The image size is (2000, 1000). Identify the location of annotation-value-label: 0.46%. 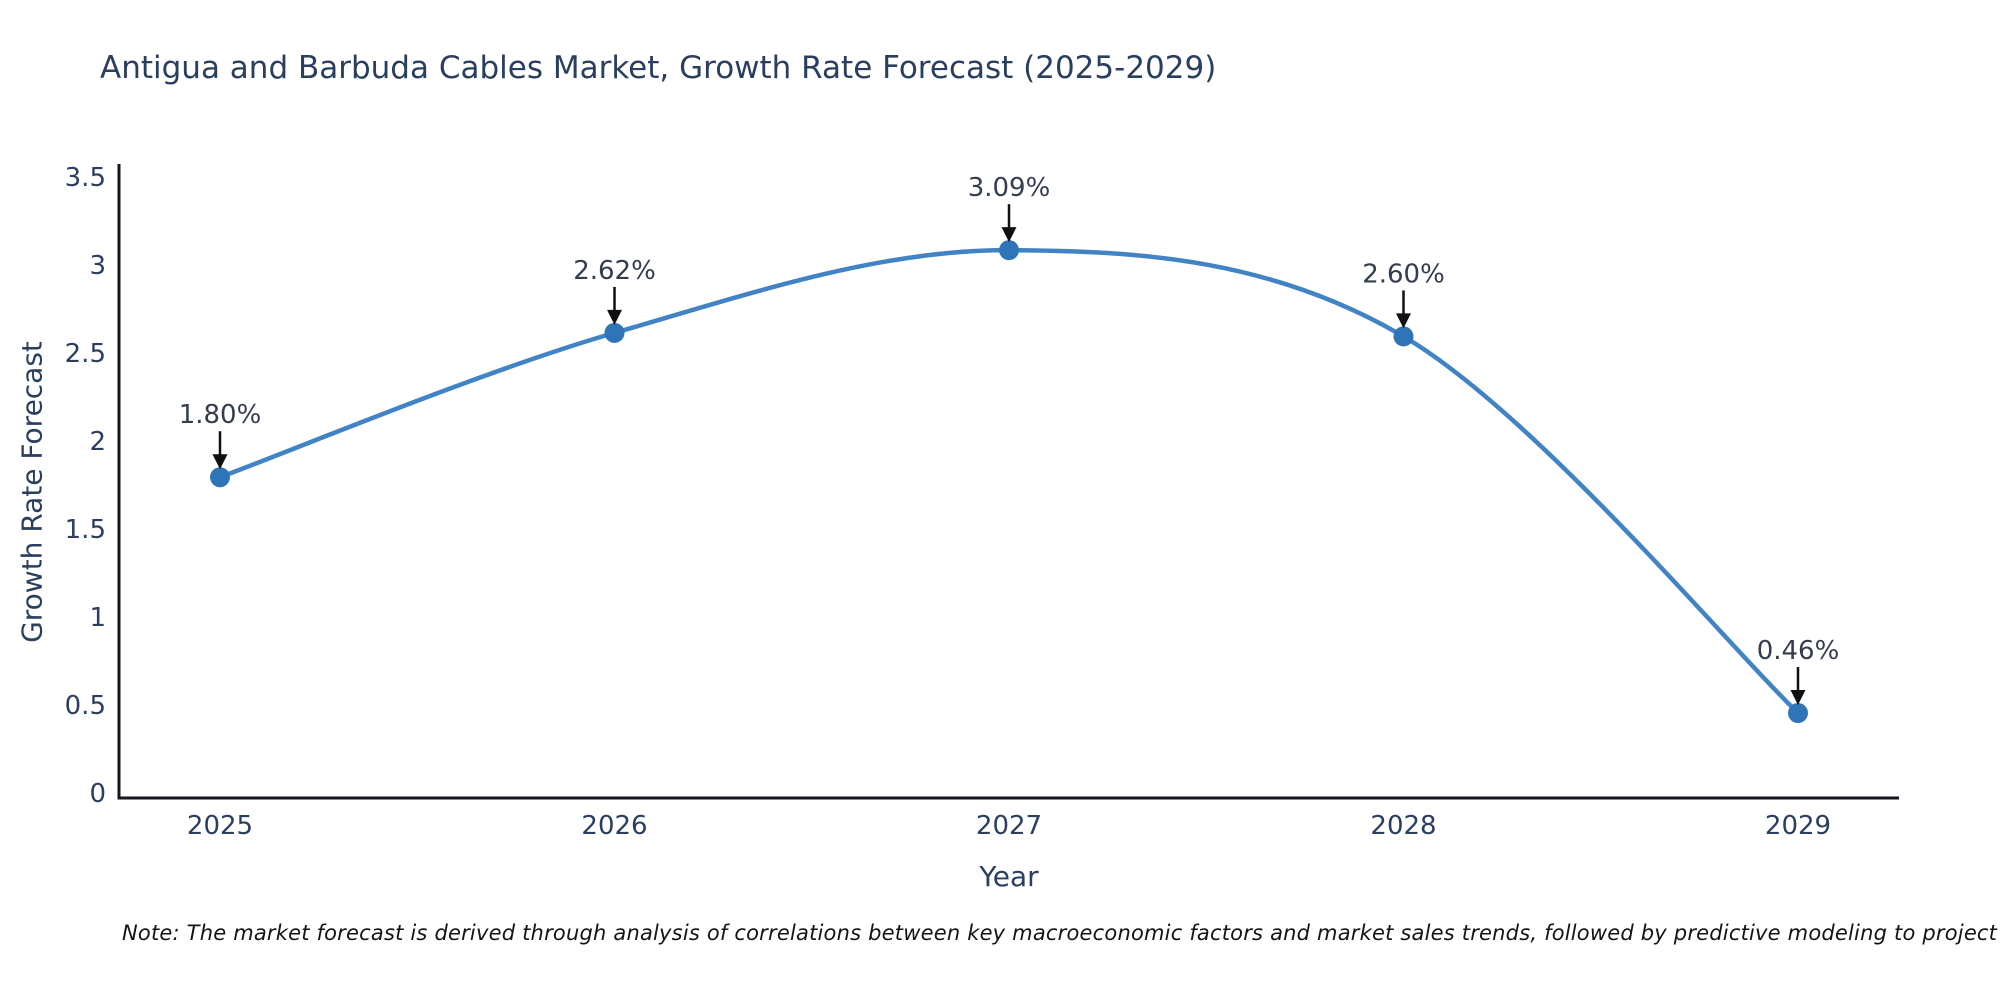
(1798, 651).